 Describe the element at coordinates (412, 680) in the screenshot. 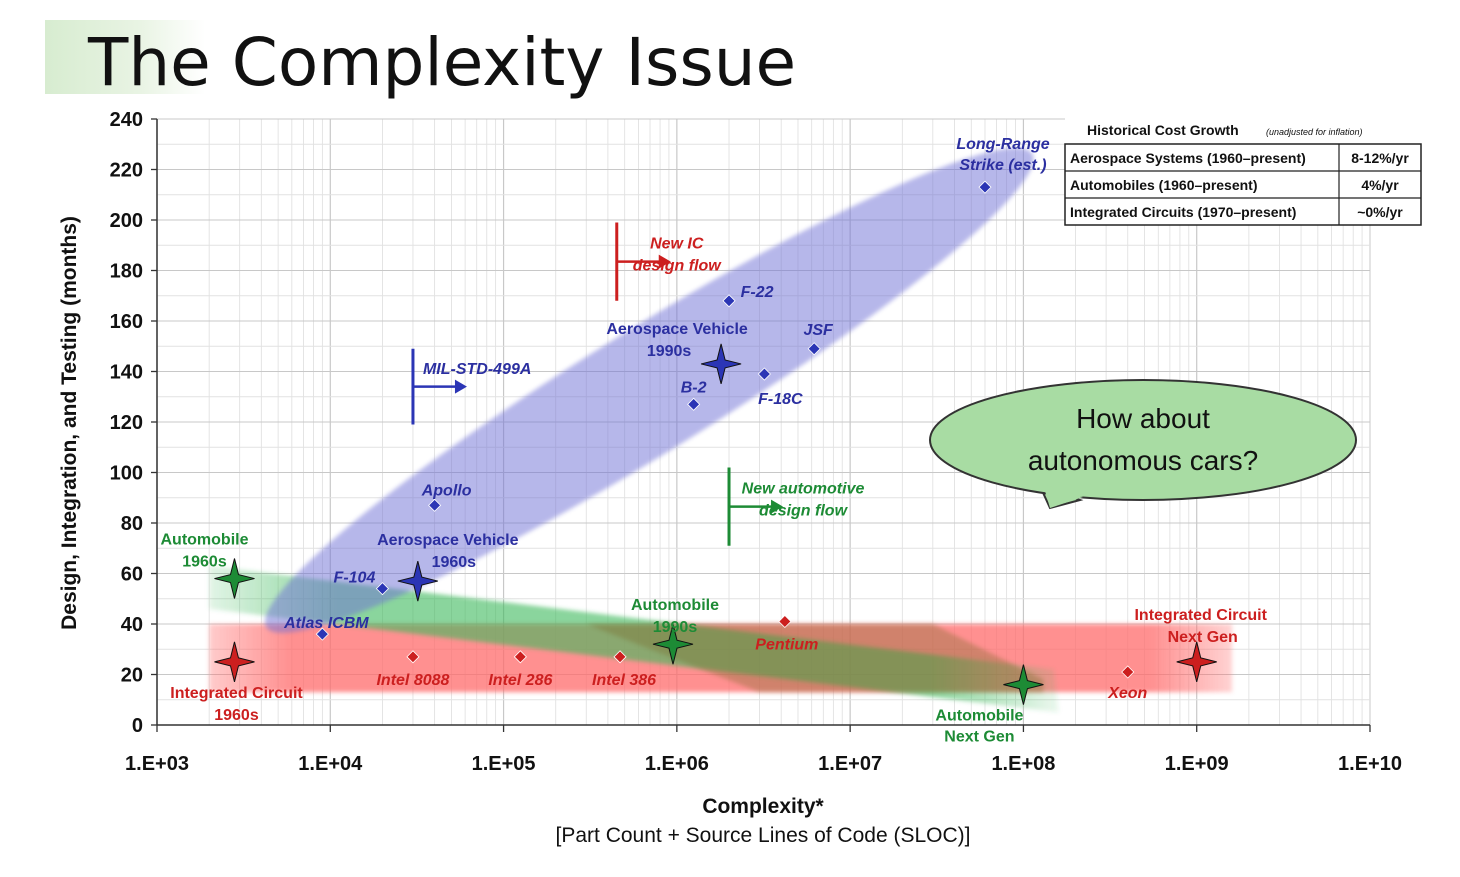

I see `point-label: Intel 8088` at that location.